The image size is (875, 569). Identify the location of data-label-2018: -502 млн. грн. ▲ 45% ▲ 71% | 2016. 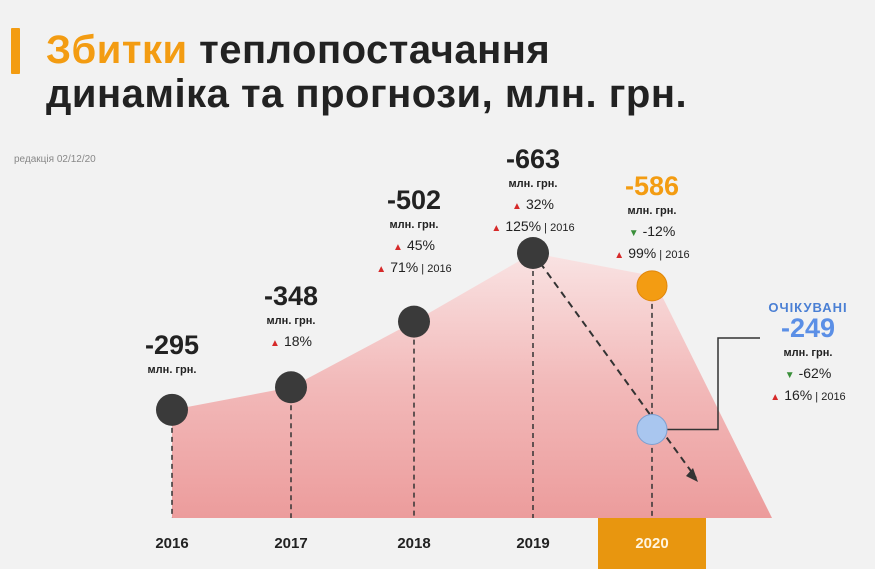
(414, 230).